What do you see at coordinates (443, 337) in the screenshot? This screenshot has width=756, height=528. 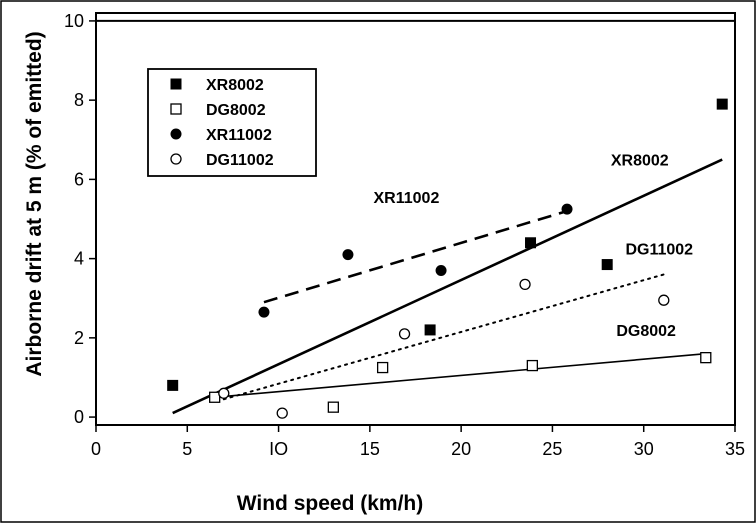 I see `trend-line-dg11002` at bounding box center [443, 337].